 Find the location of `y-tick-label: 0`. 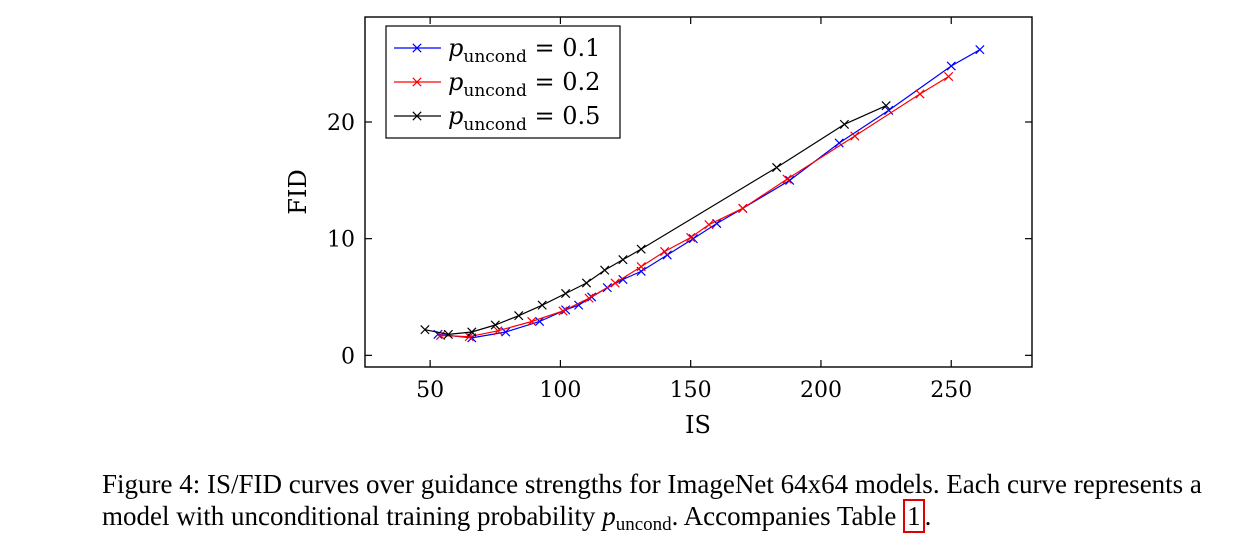

y-tick-label: 0 is located at coordinates (348, 356).